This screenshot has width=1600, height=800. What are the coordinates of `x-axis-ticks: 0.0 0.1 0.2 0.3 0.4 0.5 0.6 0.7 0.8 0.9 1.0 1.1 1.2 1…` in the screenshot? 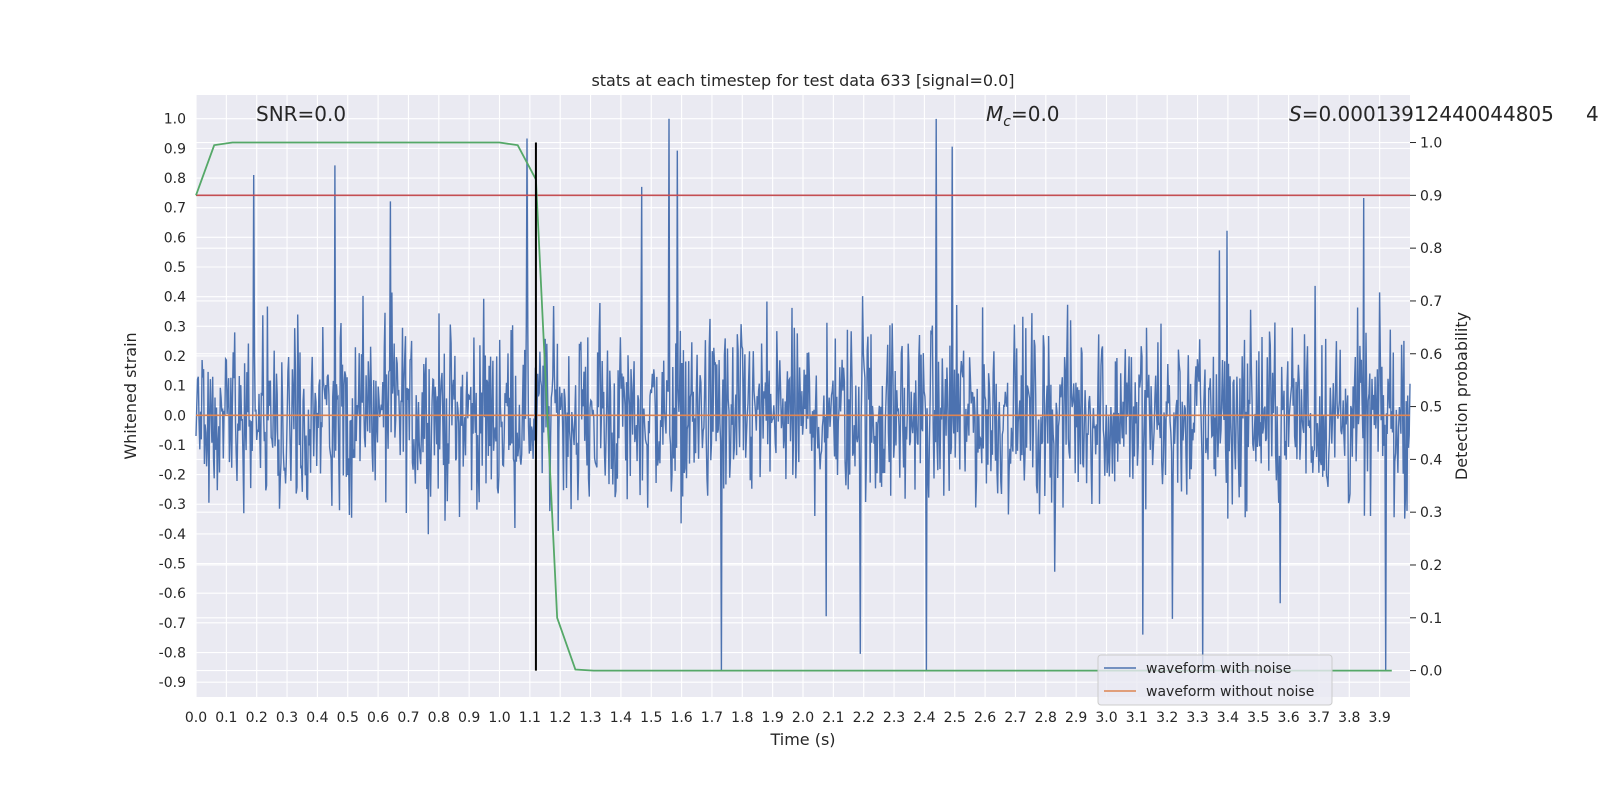 It's located at (788, 718).